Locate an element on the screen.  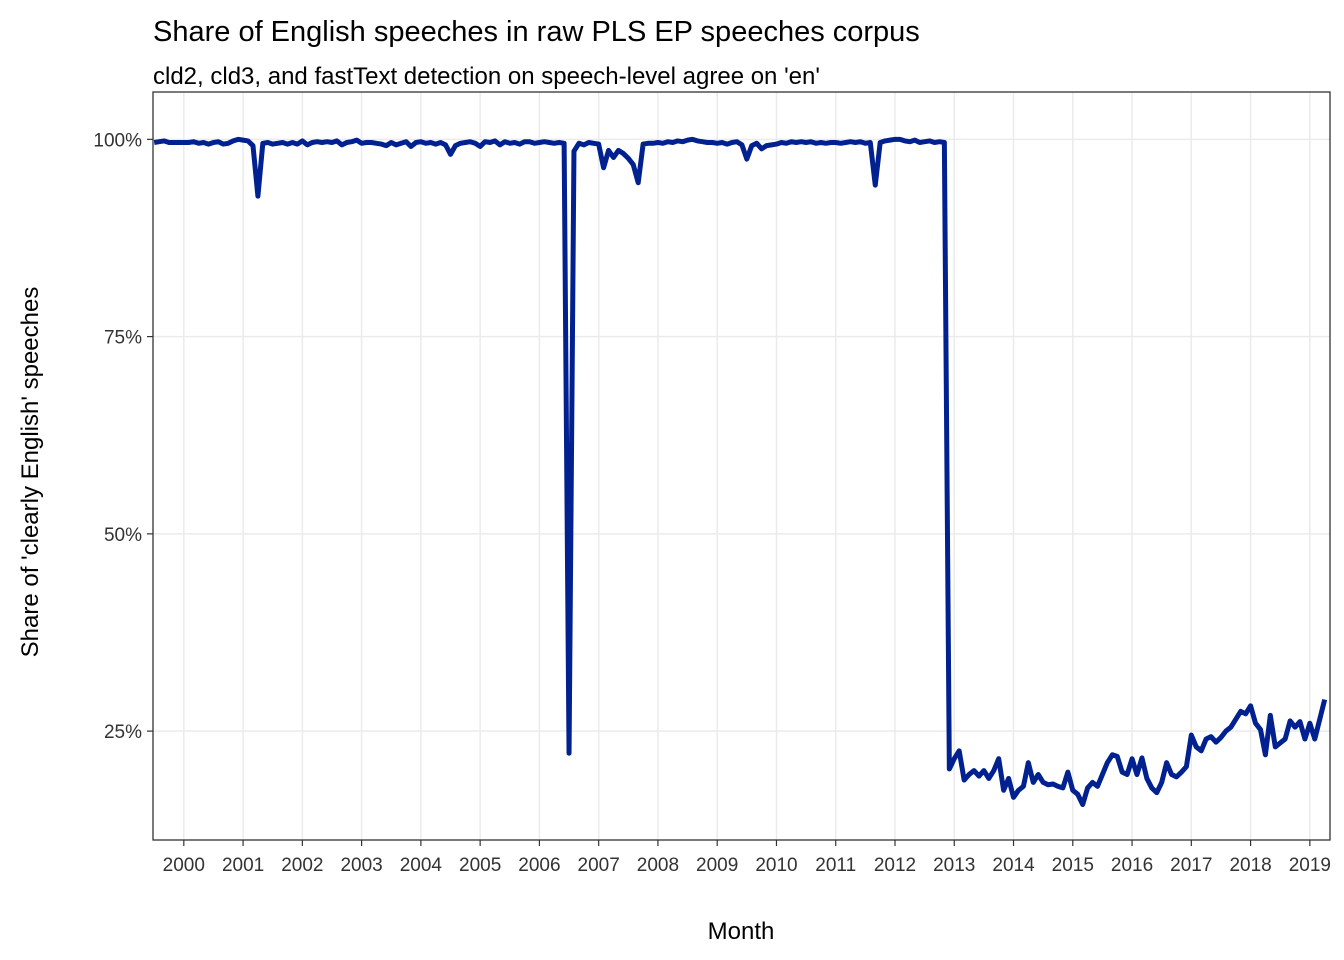
x-tick-label: 2015 is located at coordinates (1073, 865).